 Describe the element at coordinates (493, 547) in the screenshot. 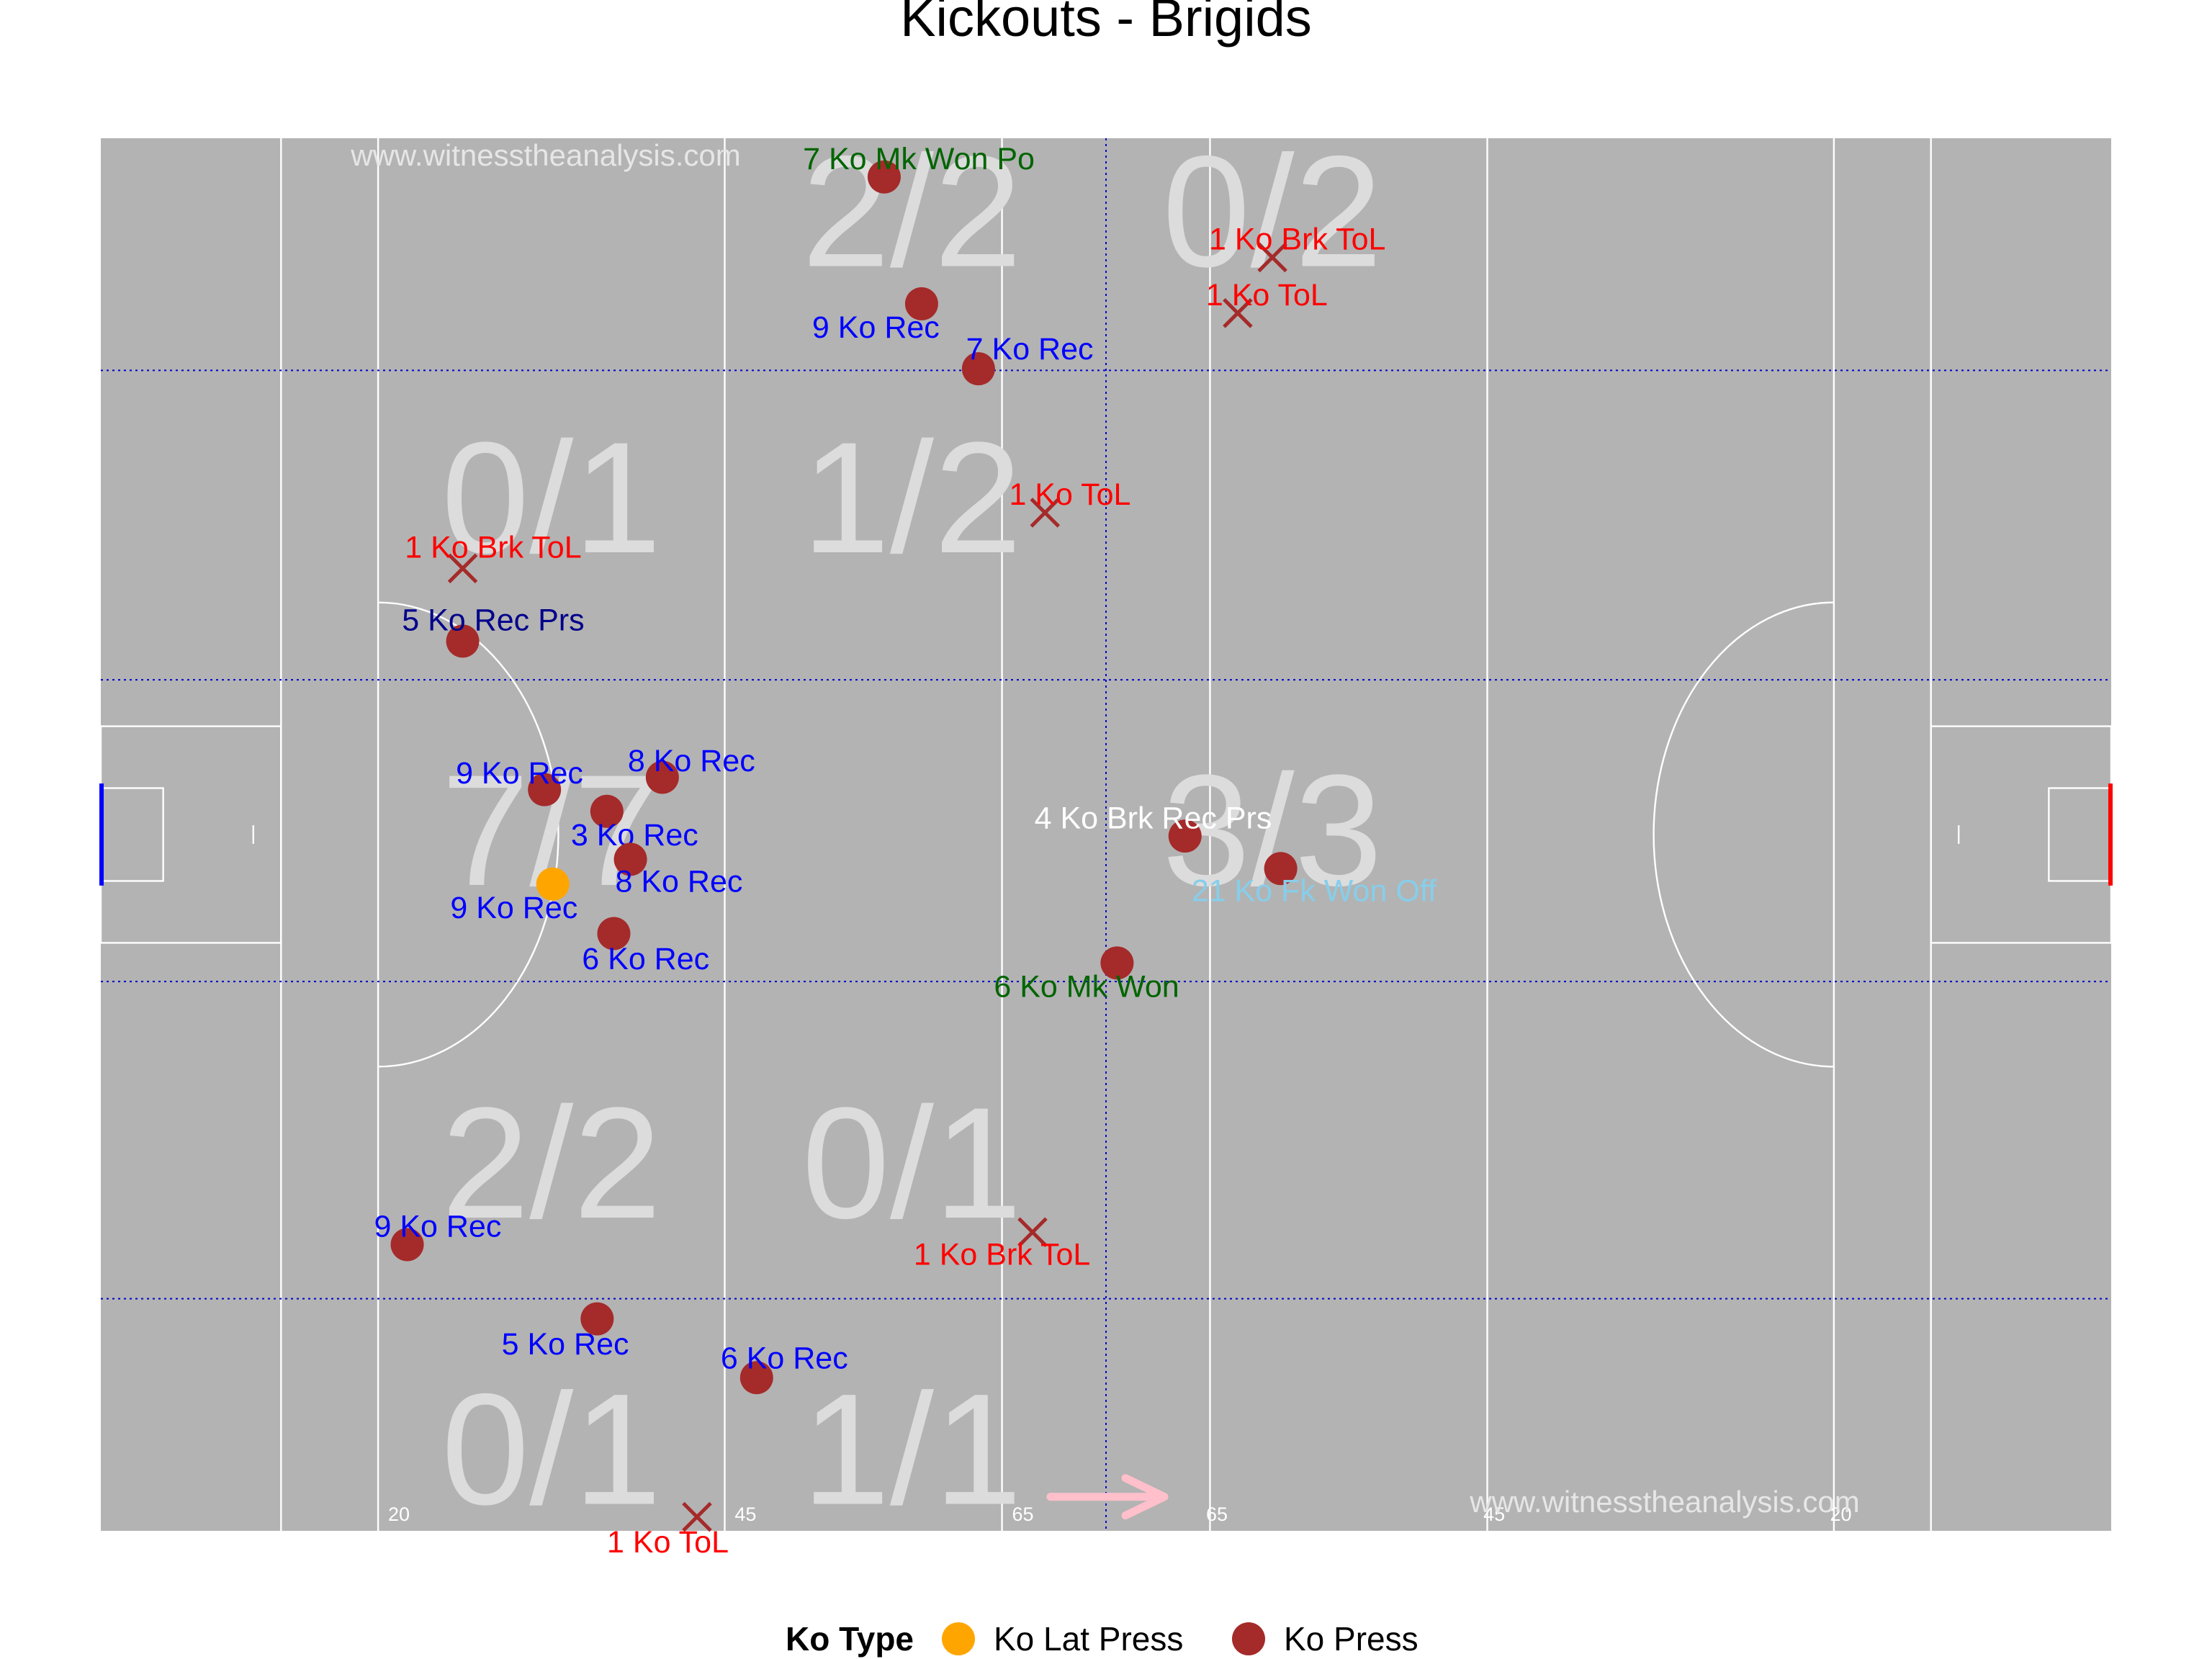

I see `kickout-label-6: 1 Ko Brk ToL` at that location.